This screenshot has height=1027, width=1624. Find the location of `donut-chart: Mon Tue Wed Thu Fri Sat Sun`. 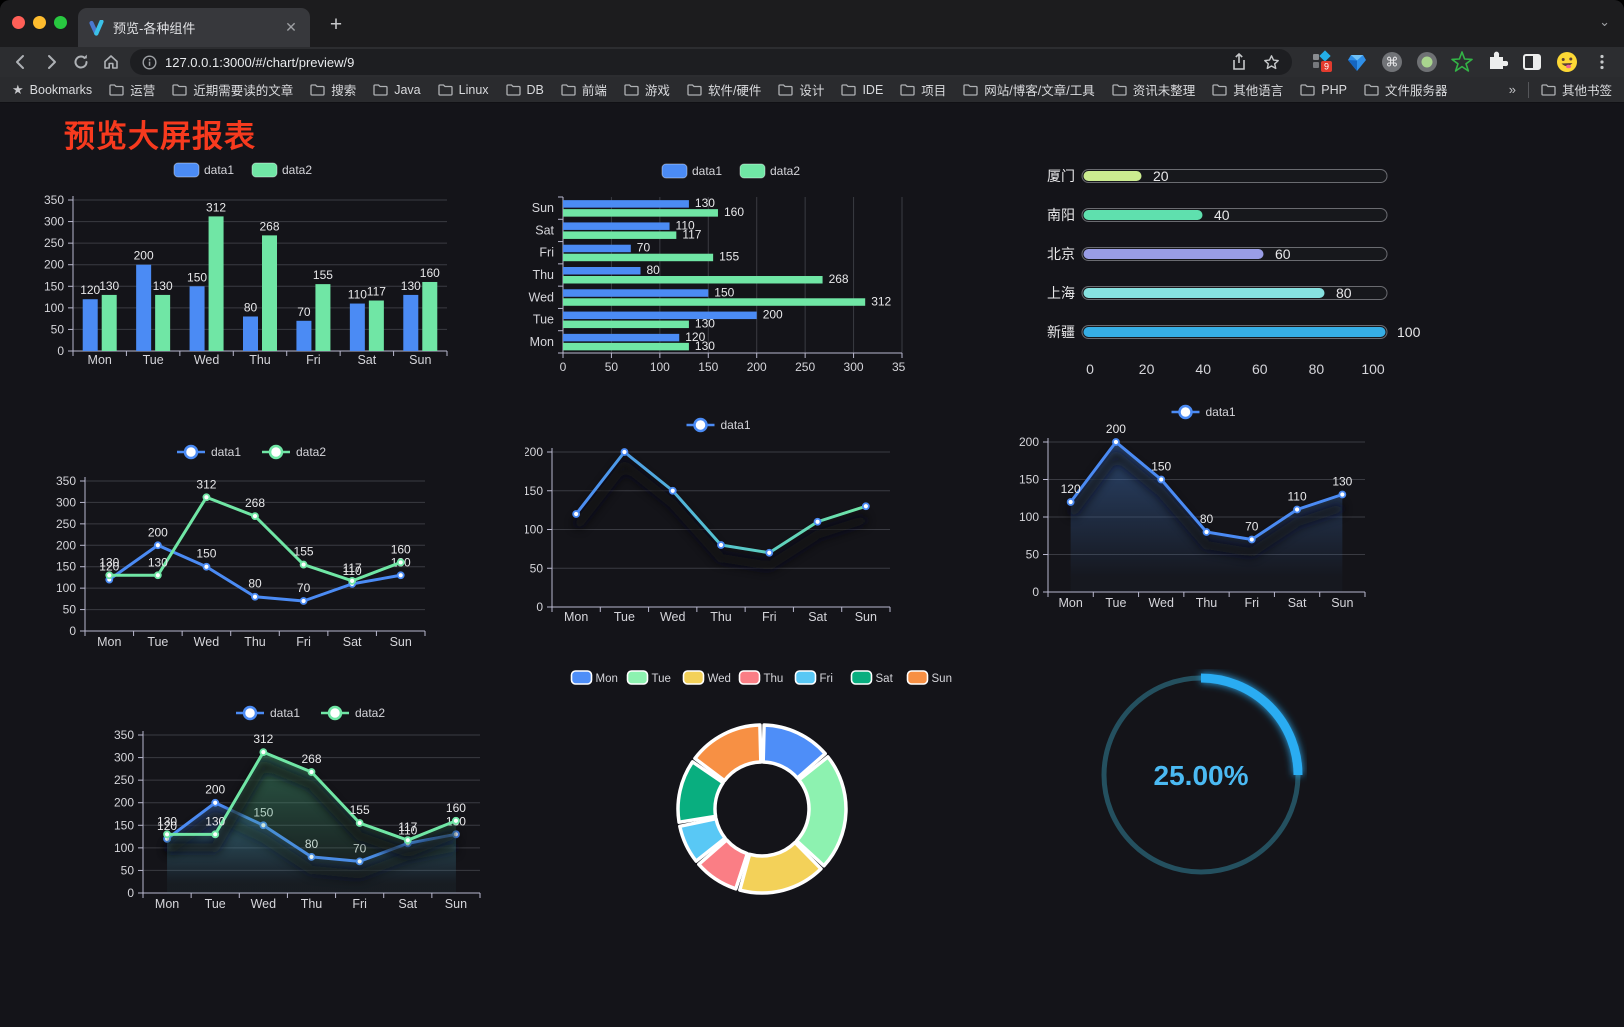

donut-chart: Mon Tue Wed Thu Fri Sat Sun is located at coordinates (762, 772).